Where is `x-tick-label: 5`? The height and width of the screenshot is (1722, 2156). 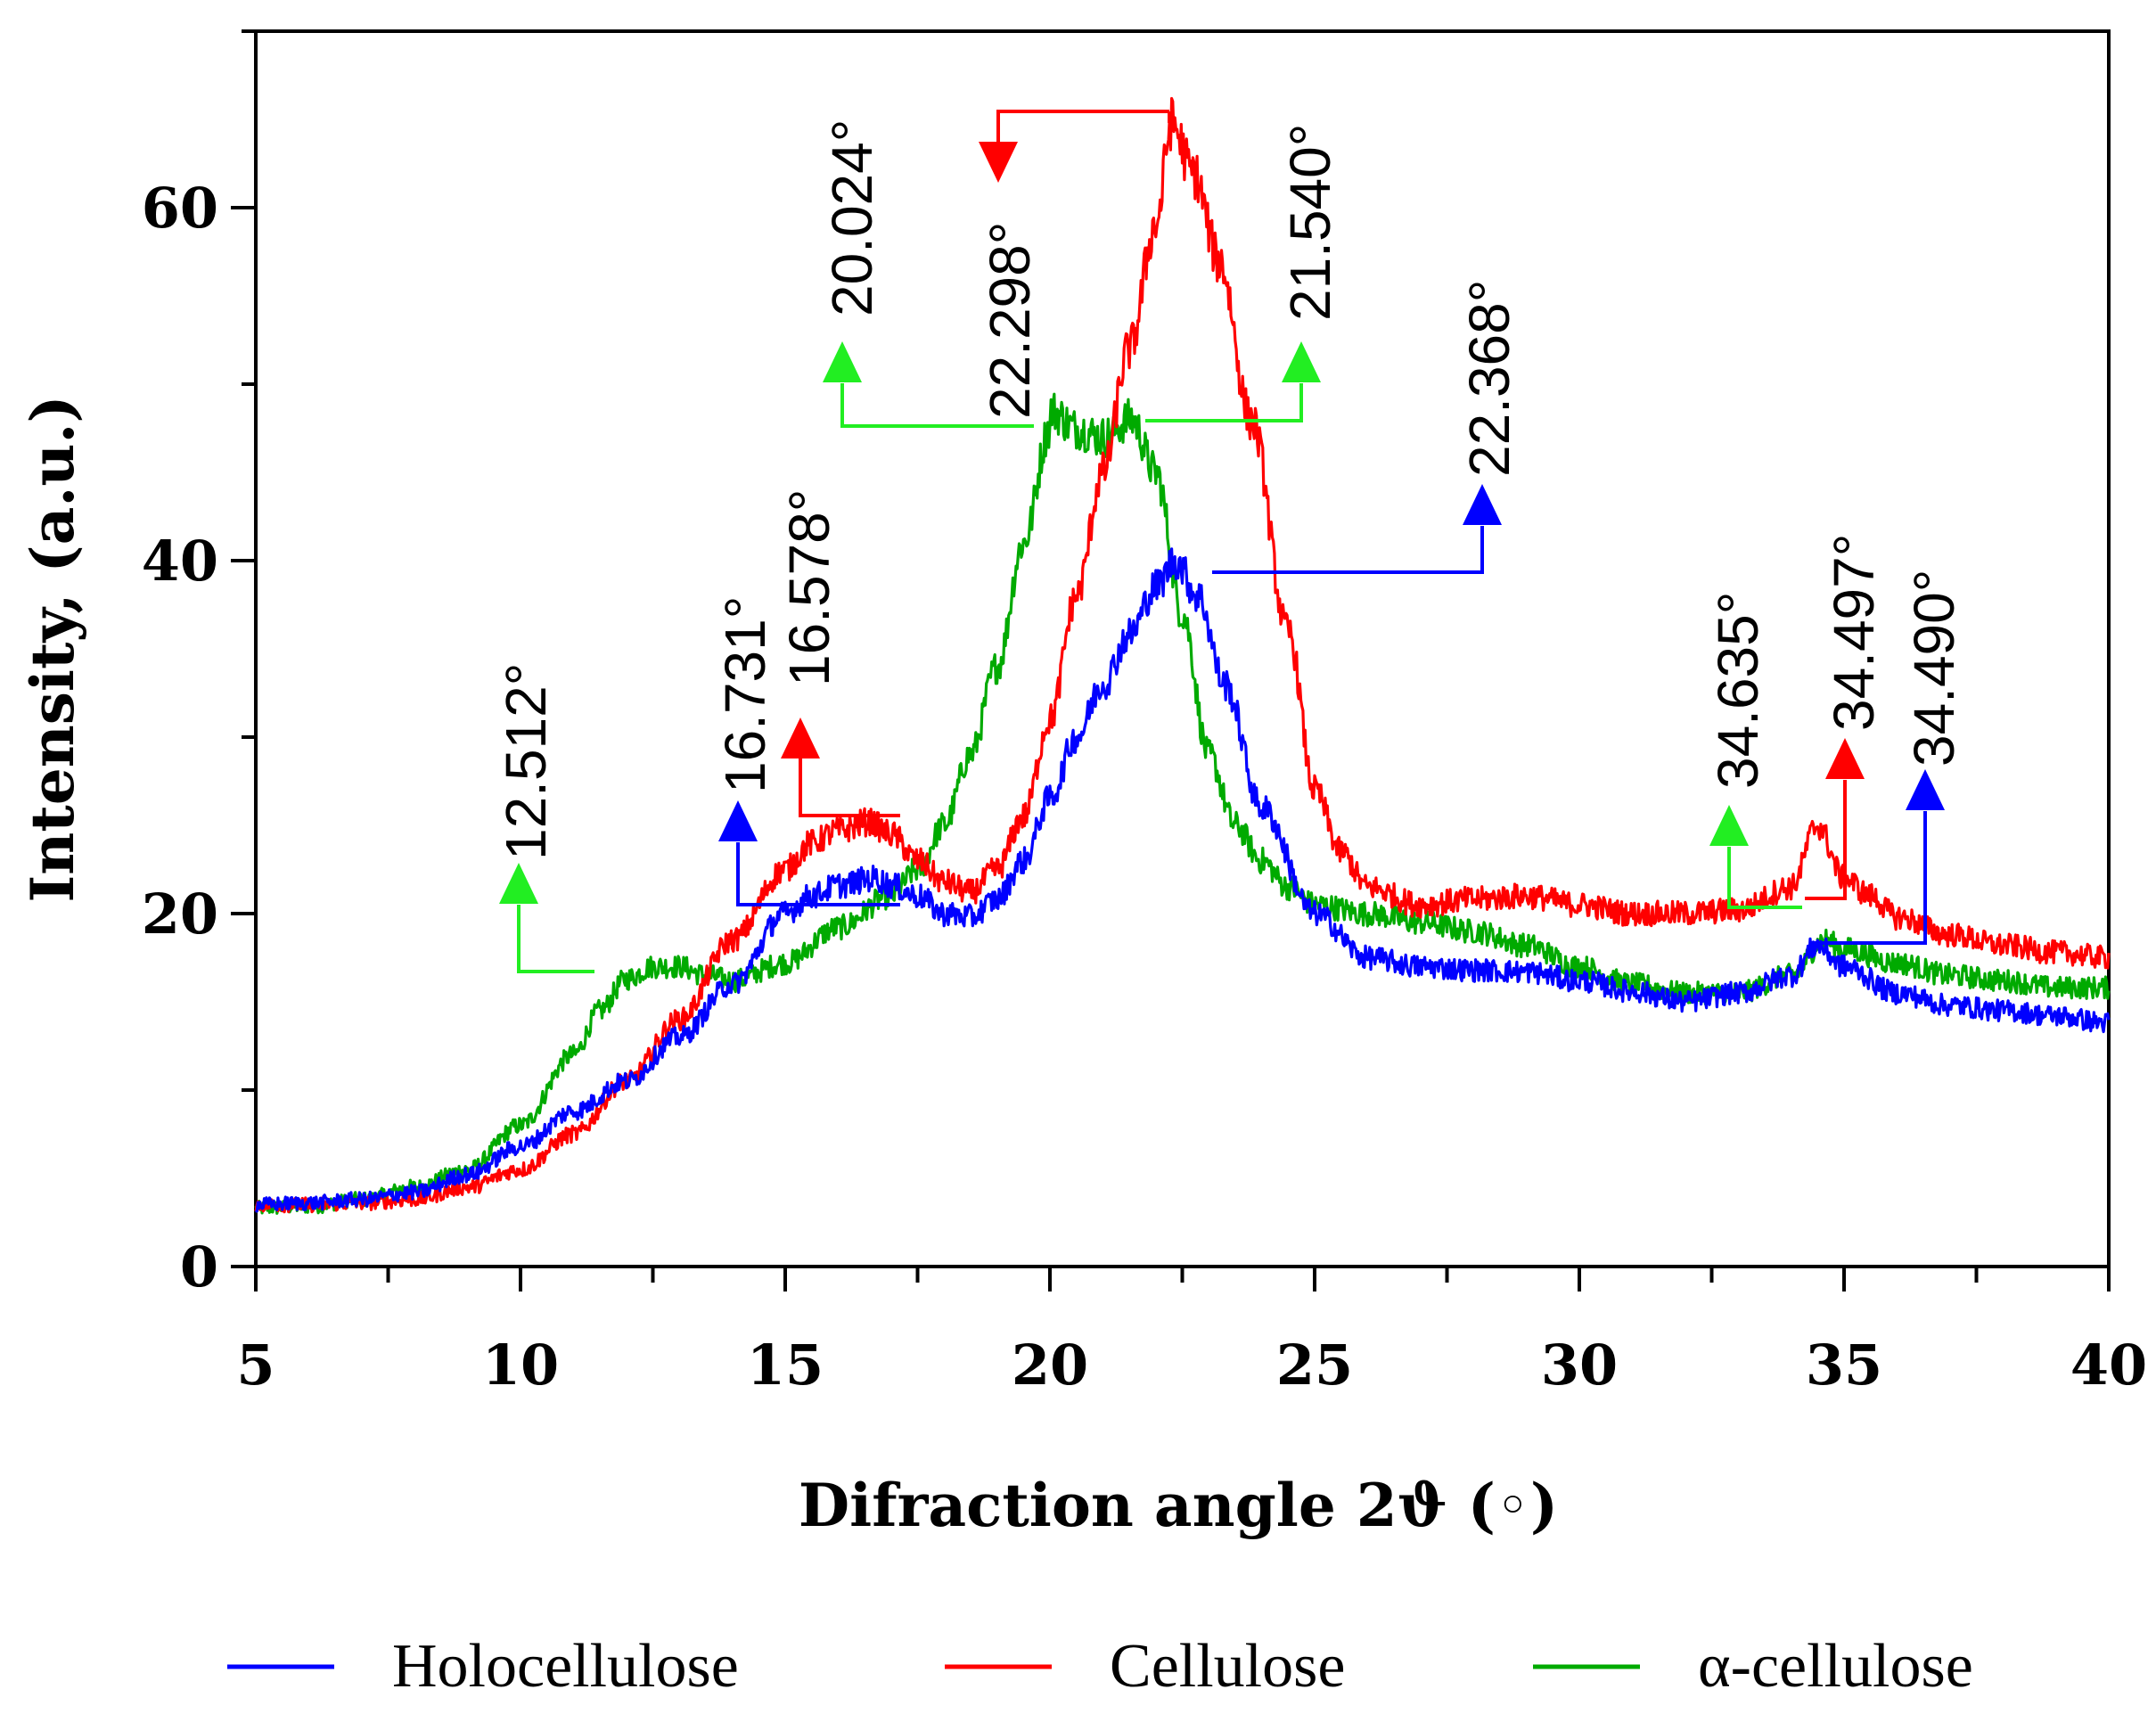
x-tick-label: 5 is located at coordinates (256, 1365).